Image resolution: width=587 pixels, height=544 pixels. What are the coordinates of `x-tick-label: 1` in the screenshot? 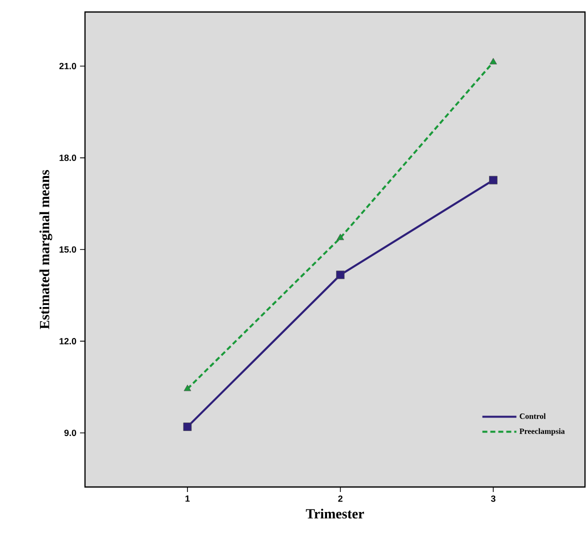 It's located at (188, 499).